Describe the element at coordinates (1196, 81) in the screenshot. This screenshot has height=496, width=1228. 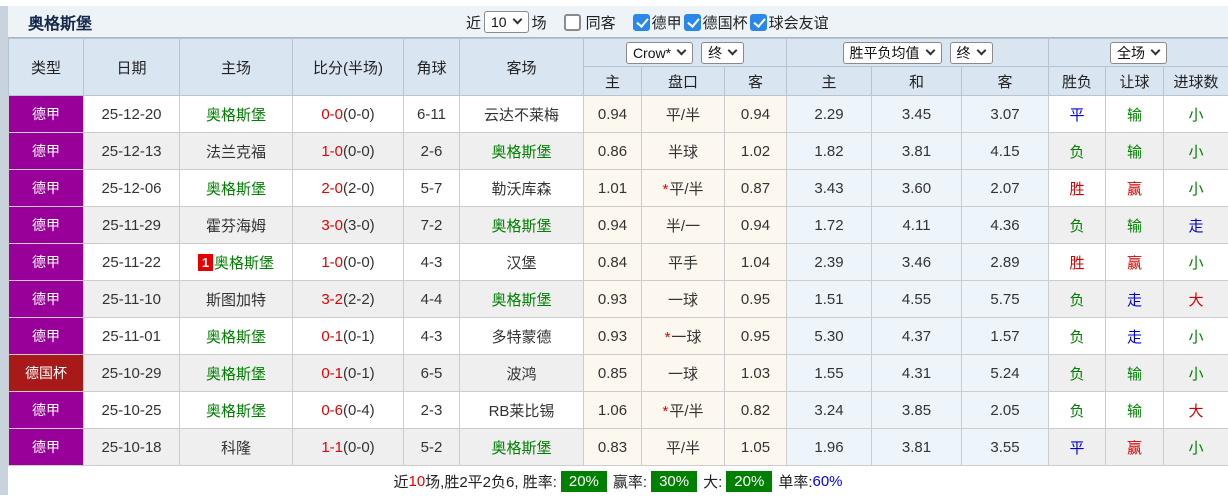
I see `sub-header-goals-result: 进球数` at that location.